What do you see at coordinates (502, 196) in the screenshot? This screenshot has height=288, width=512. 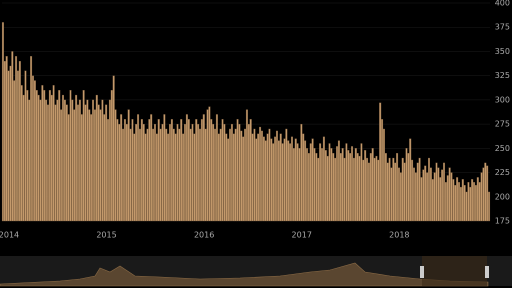 I see `y-tick-label: 200` at bounding box center [502, 196].